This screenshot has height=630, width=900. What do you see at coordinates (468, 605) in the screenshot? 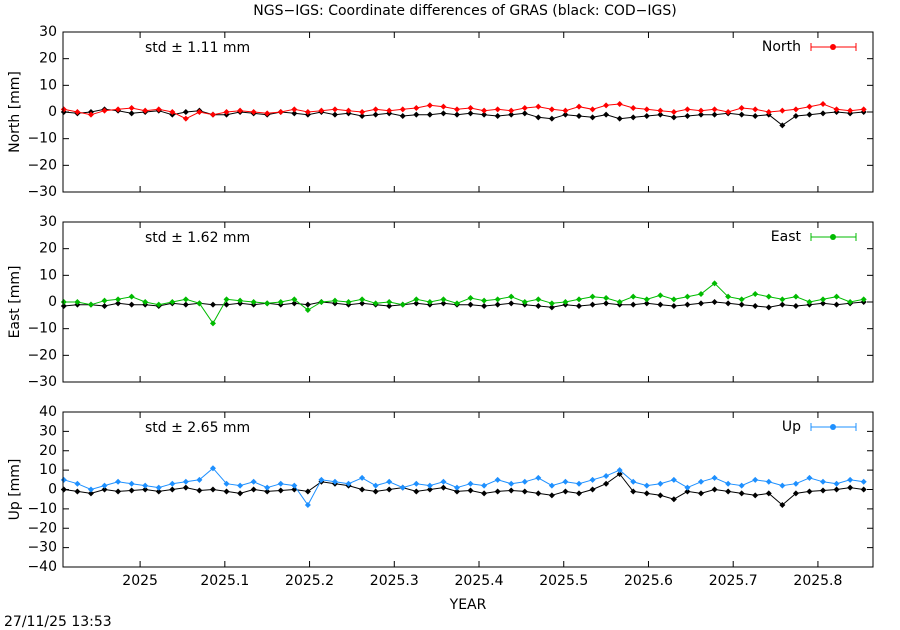
I see `x-axis-label: YEAR` at bounding box center [468, 605].